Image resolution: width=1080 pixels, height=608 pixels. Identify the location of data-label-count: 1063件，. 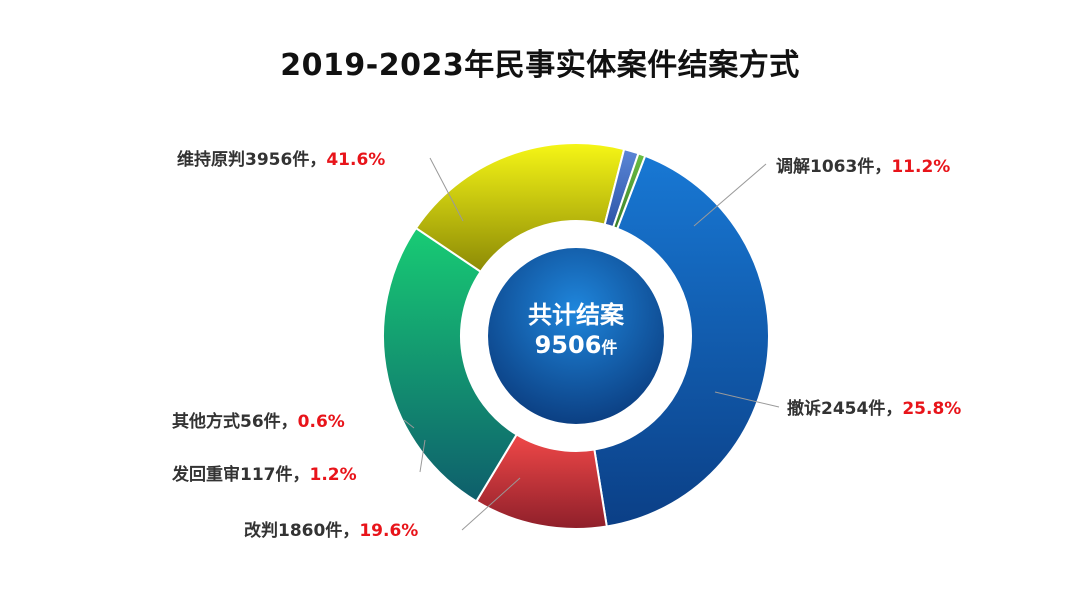
(851, 167).